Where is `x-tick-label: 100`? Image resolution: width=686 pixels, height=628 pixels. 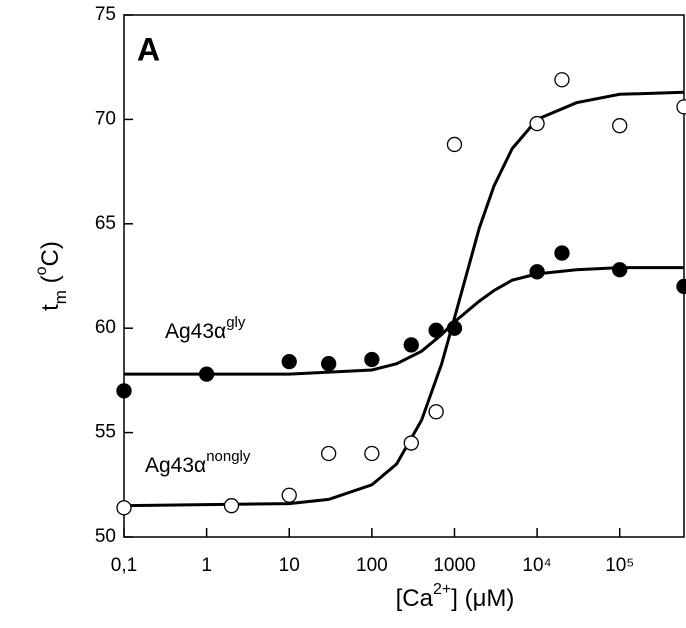 x-tick-label: 100 is located at coordinates (372, 565).